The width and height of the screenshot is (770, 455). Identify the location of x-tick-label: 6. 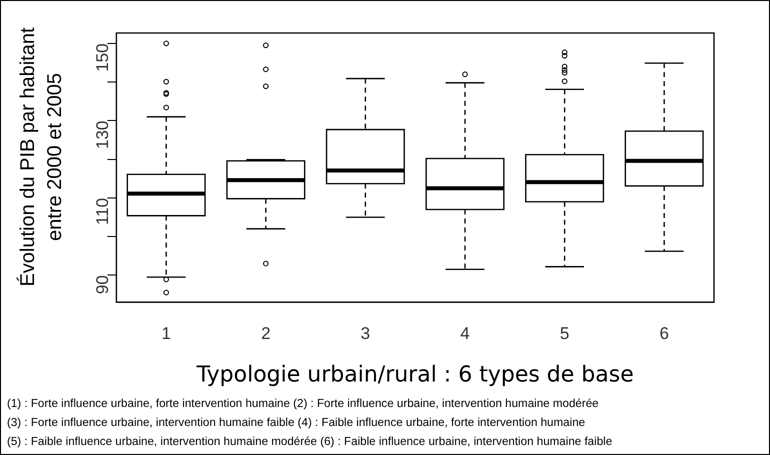
(664, 334).